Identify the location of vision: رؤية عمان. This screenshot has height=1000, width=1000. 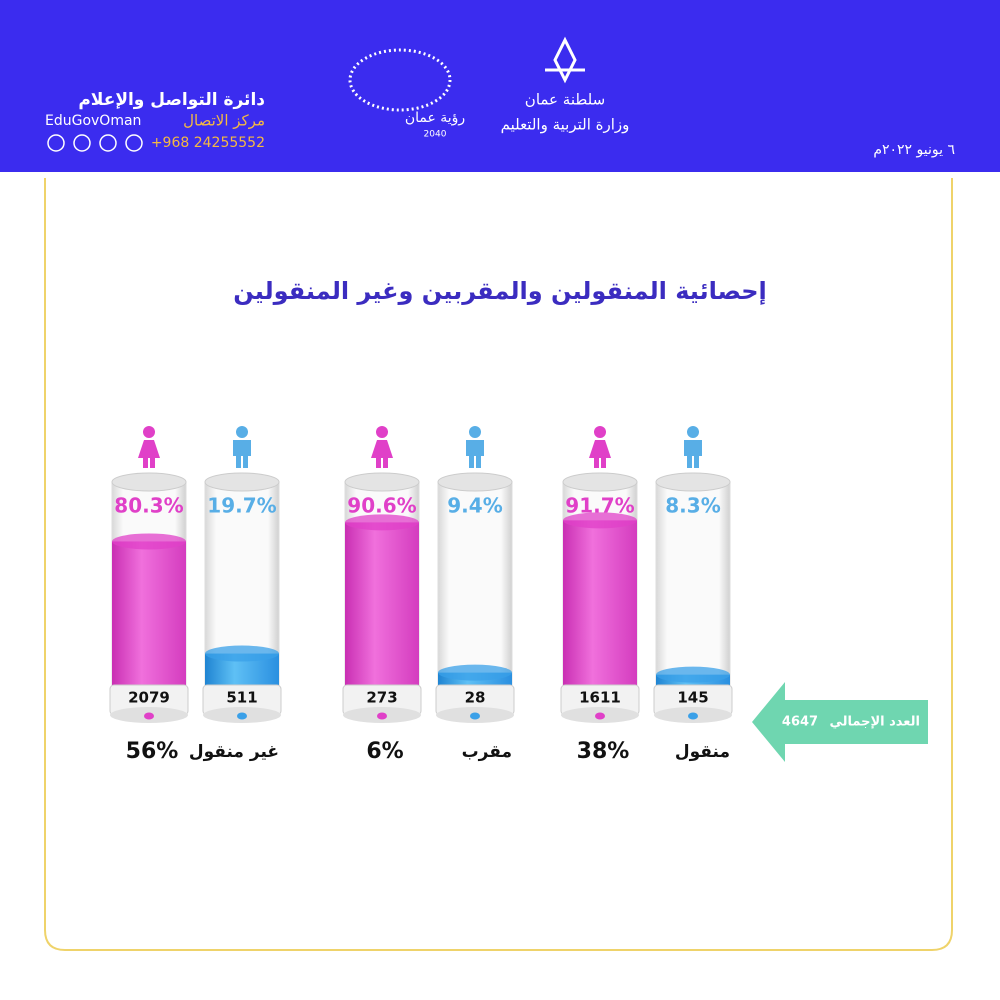
(435, 118).